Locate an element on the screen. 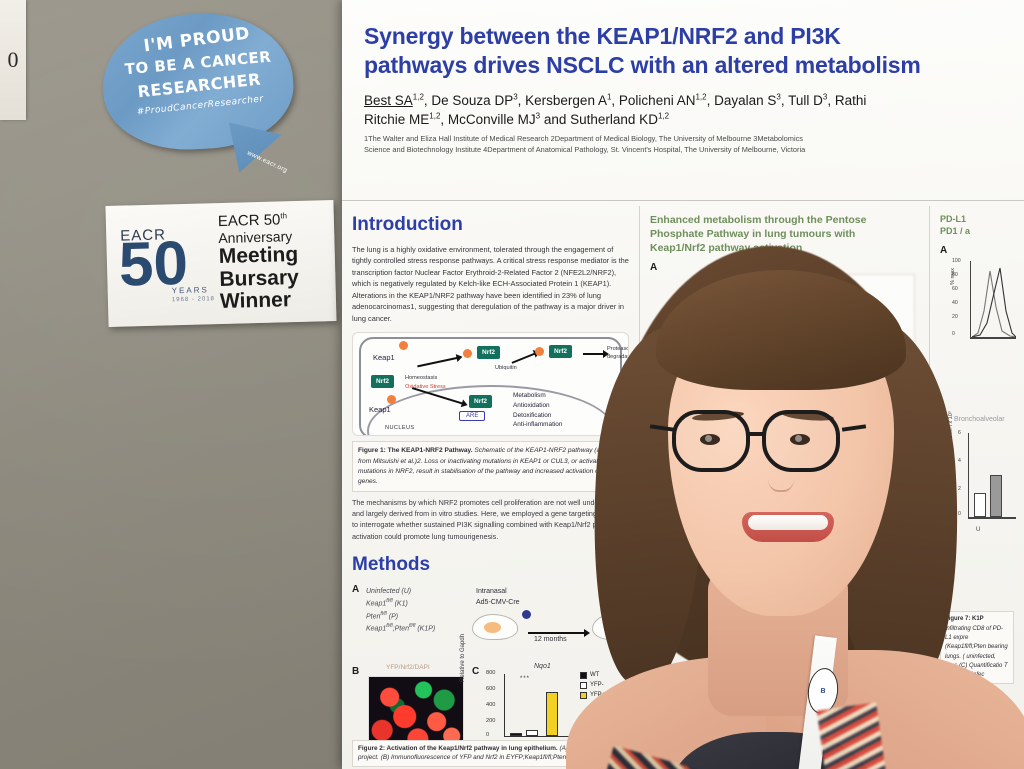  eacr-logo-year-range: 1968 - 2018 is located at coordinates (193, 300).